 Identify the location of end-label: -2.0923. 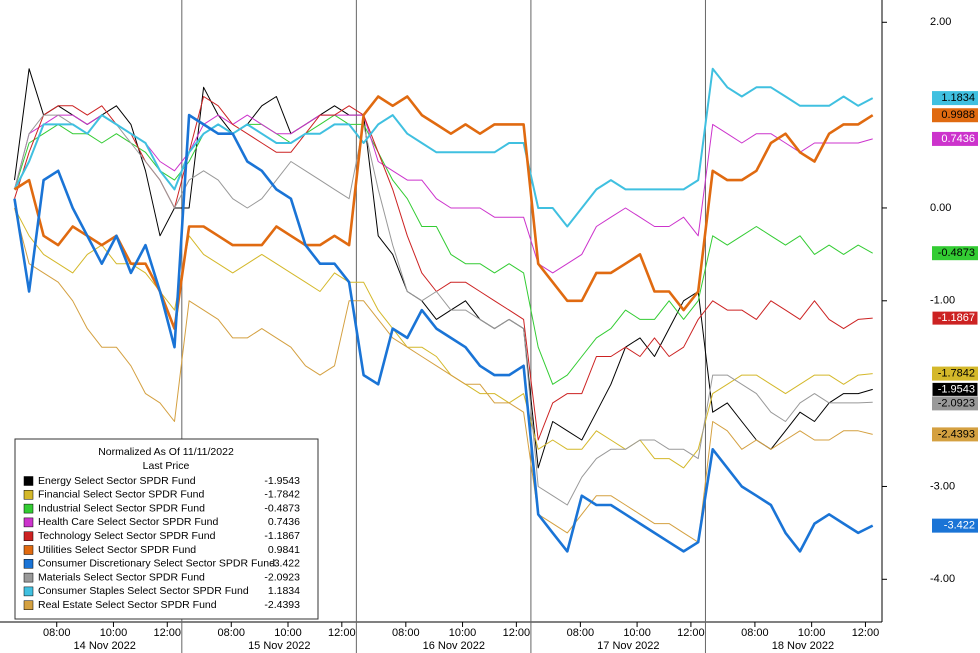
(956, 403).